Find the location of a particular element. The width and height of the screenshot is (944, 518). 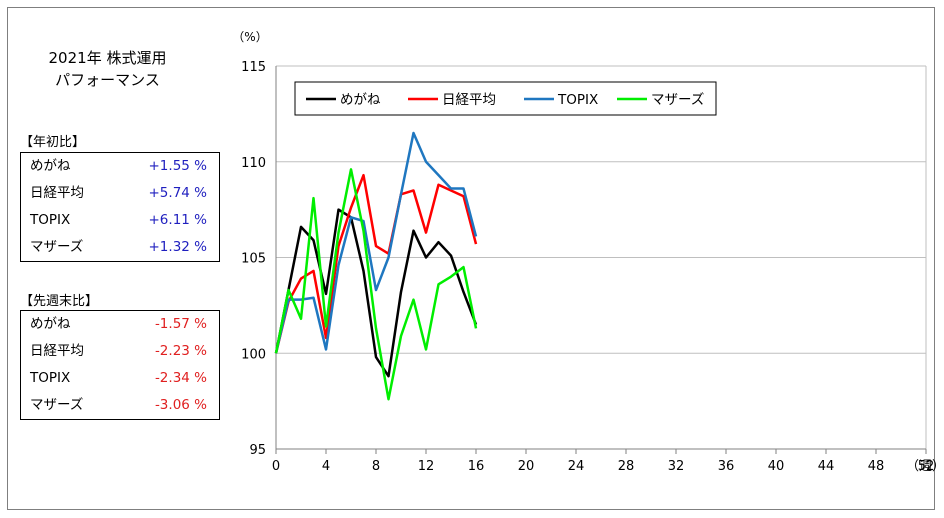

x-tick-label: 40 is located at coordinates (776, 466).